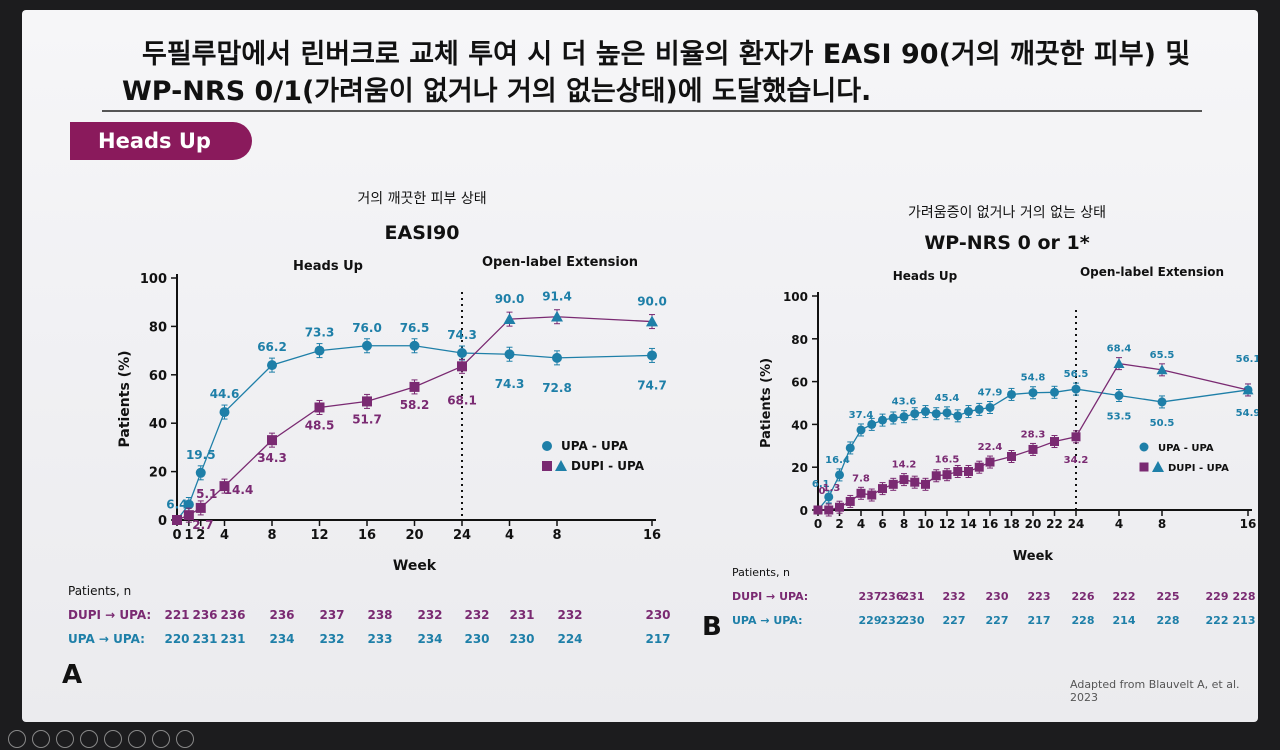 The height and width of the screenshot is (750, 1280). I want to click on pen-icon, so click(65, 739).